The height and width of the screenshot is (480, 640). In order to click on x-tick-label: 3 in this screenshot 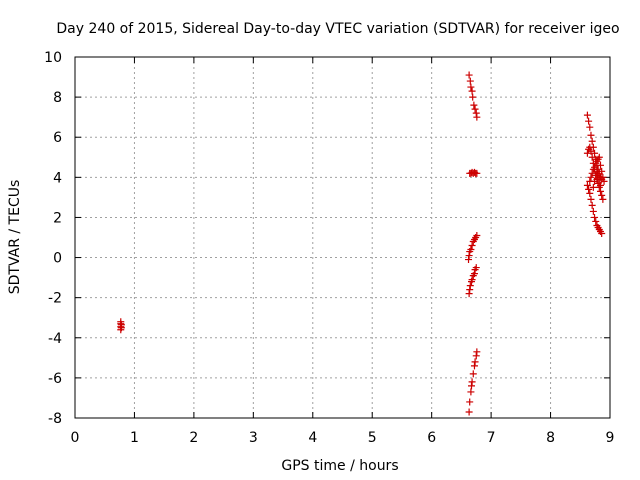, I will do `click(253, 438)`.